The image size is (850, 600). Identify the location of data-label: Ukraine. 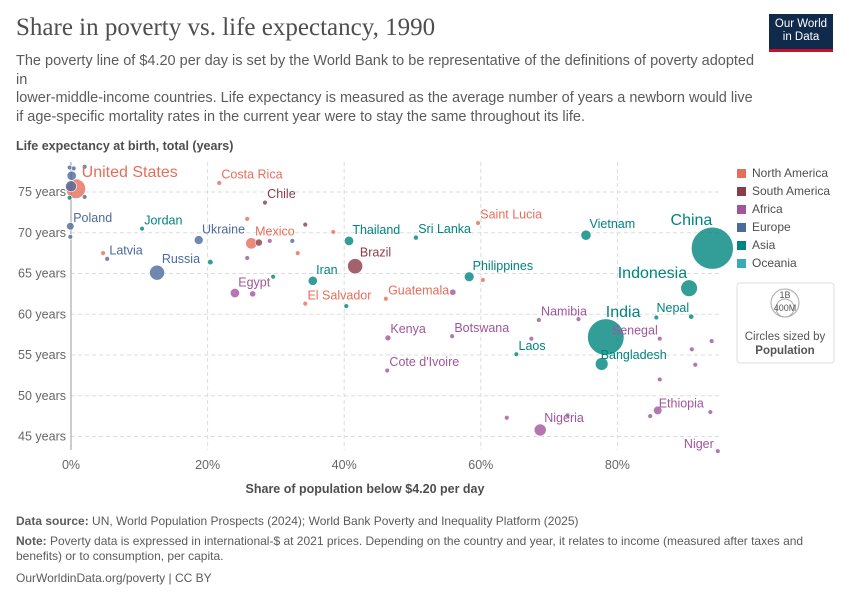
(223, 230).